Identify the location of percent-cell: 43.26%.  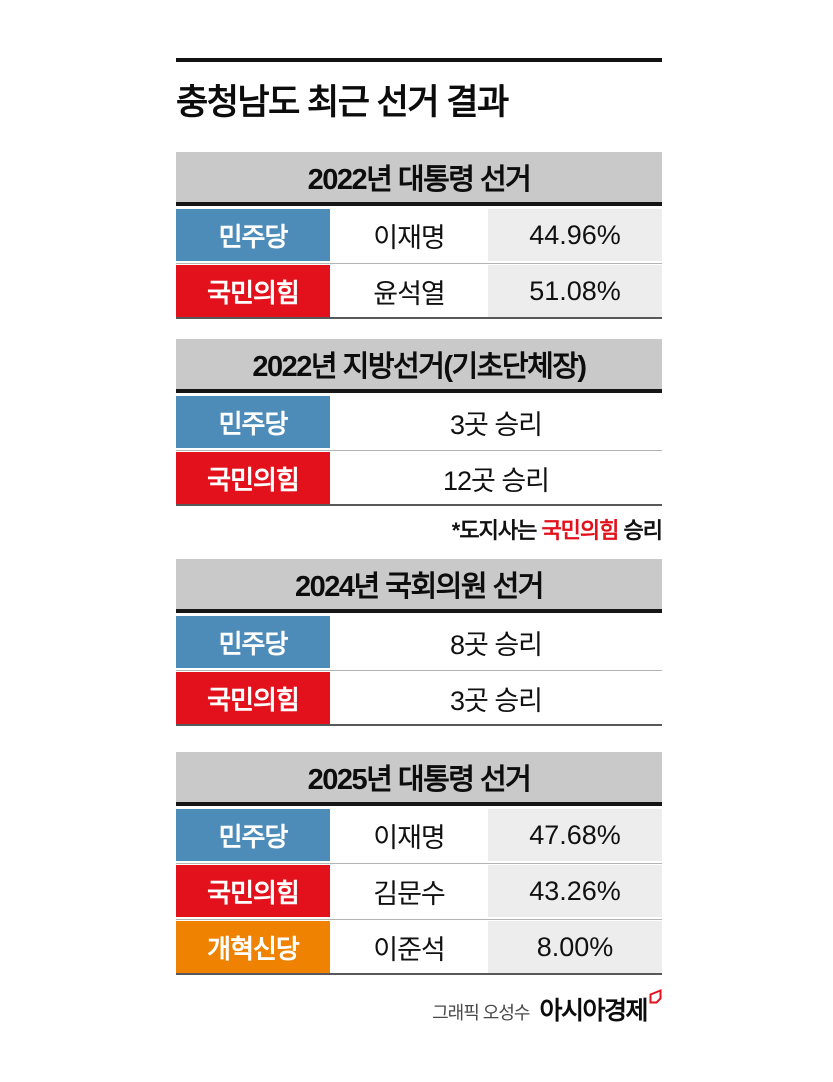
(575, 891).